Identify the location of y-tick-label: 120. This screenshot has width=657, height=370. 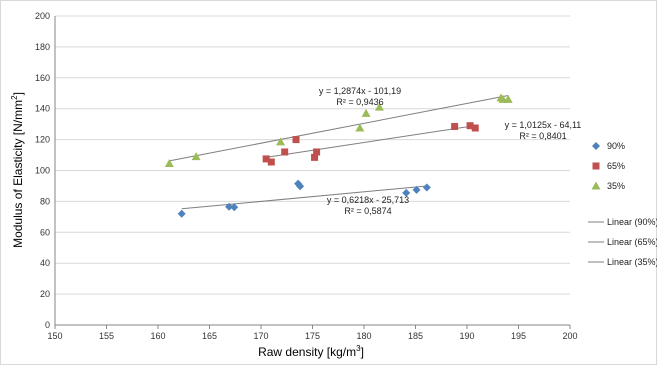
(42, 140).